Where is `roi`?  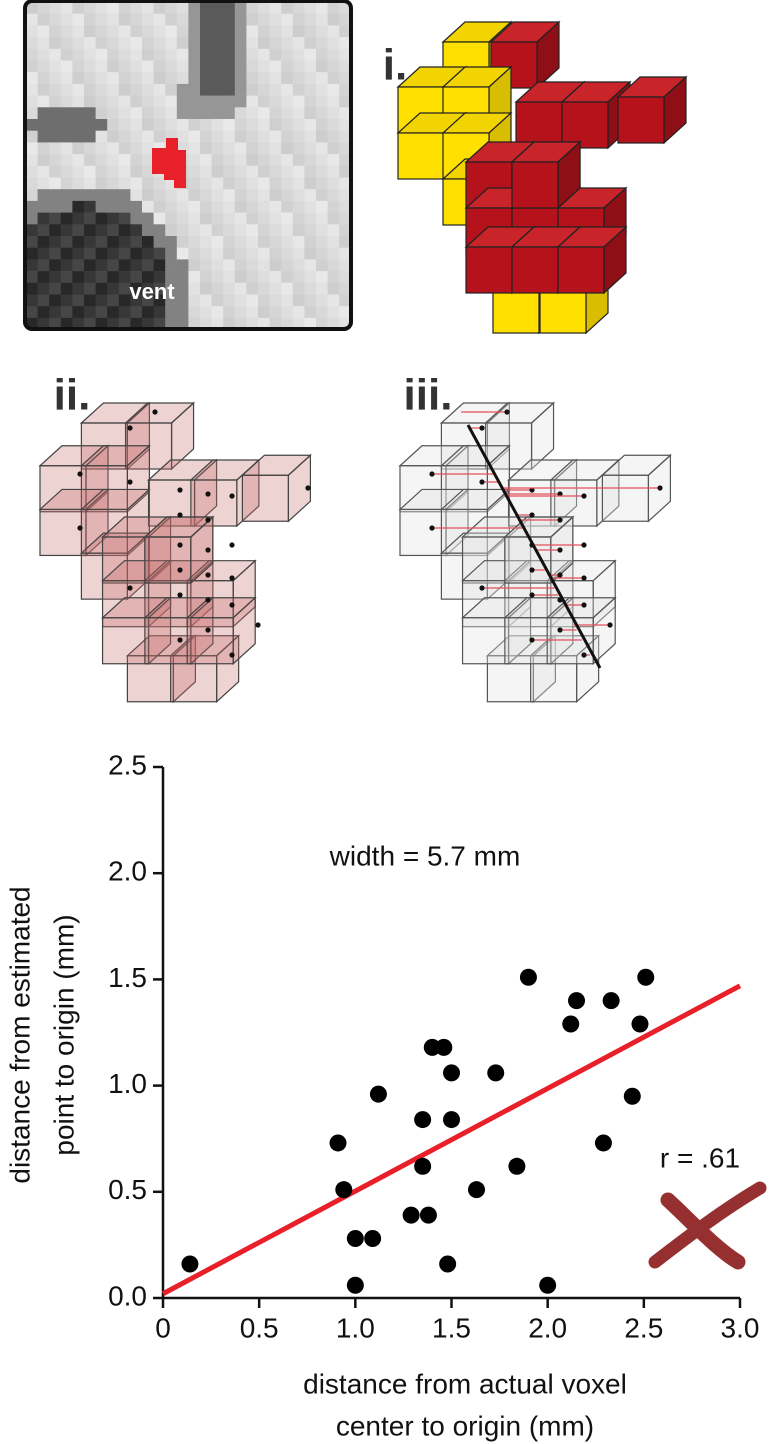 roi is located at coordinates (169, 163).